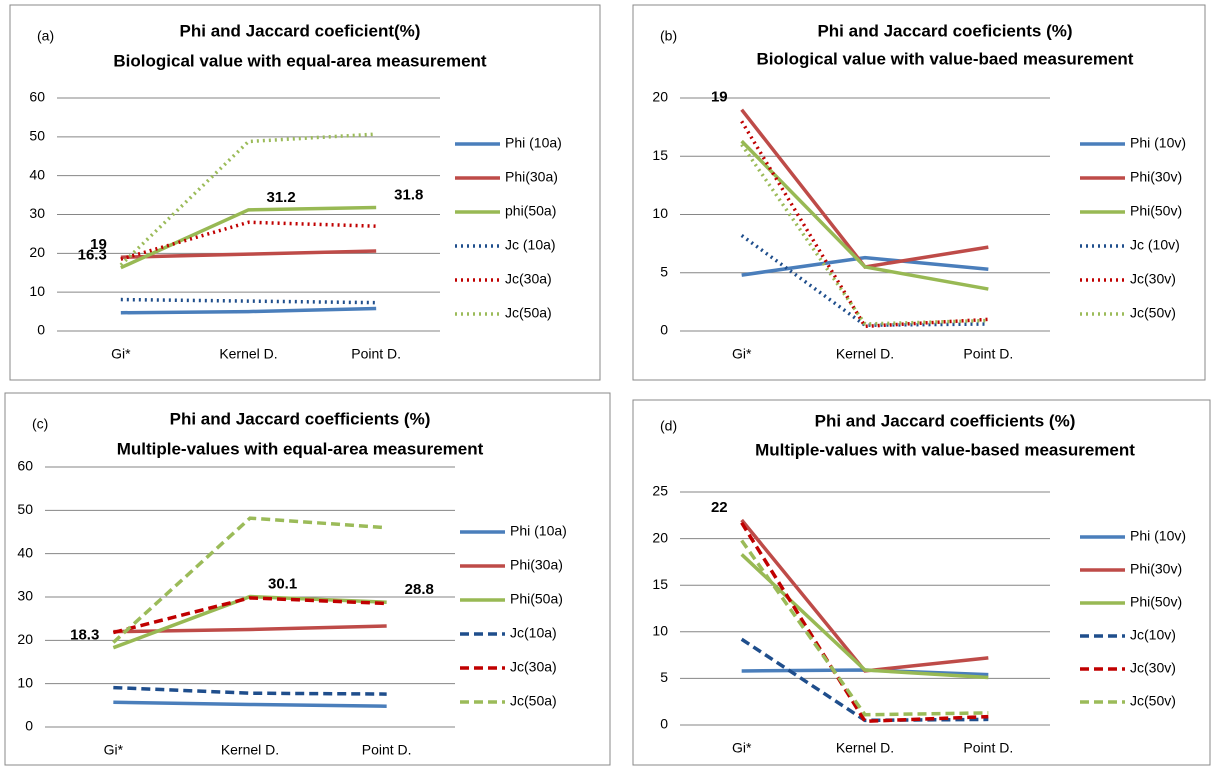 The image size is (1215, 769). Describe the element at coordinates (1156, 177) in the screenshot. I see `legend-label: Phi(30v)` at that location.